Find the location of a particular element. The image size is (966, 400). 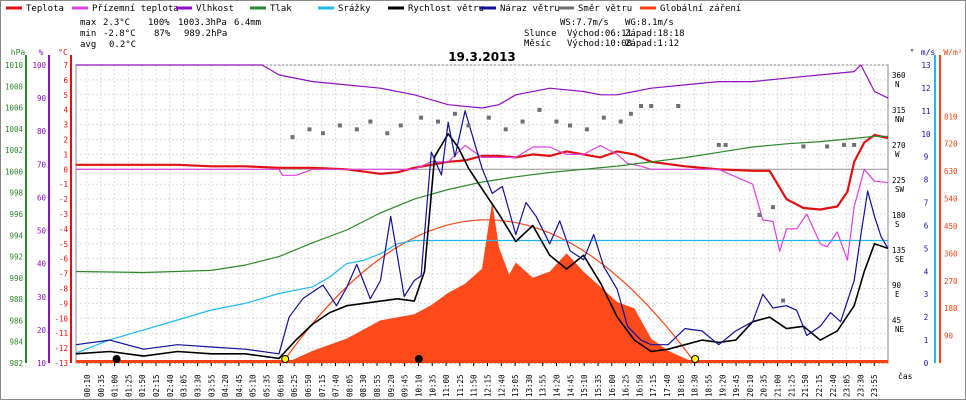

pressure-tick-label: 996 is located at coordinates (16, 214).